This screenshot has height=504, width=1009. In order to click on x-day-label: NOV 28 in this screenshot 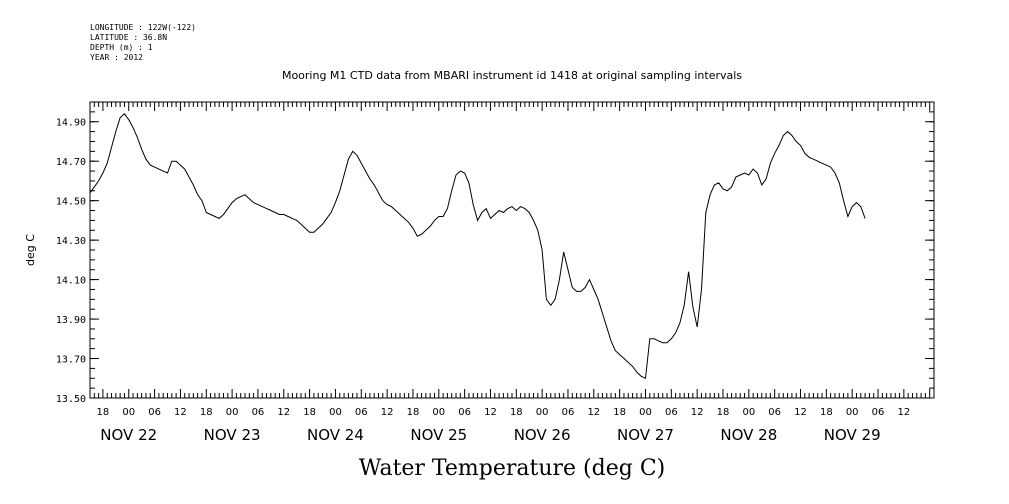, I will do `click(748, 435)`.